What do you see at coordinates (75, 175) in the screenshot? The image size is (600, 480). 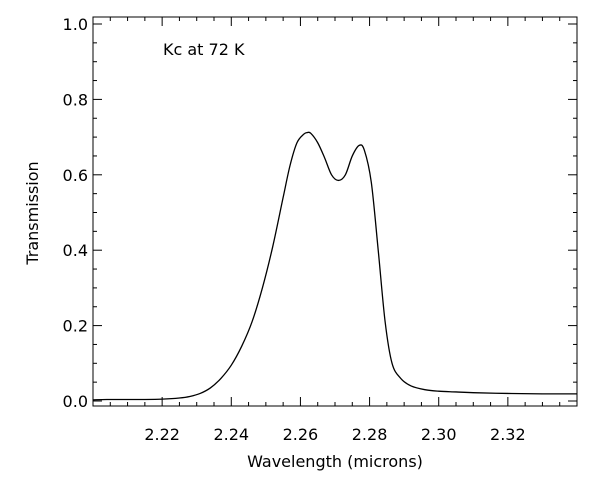 I see `y-tick-label: 0.6` at bounding box center [75, 175].